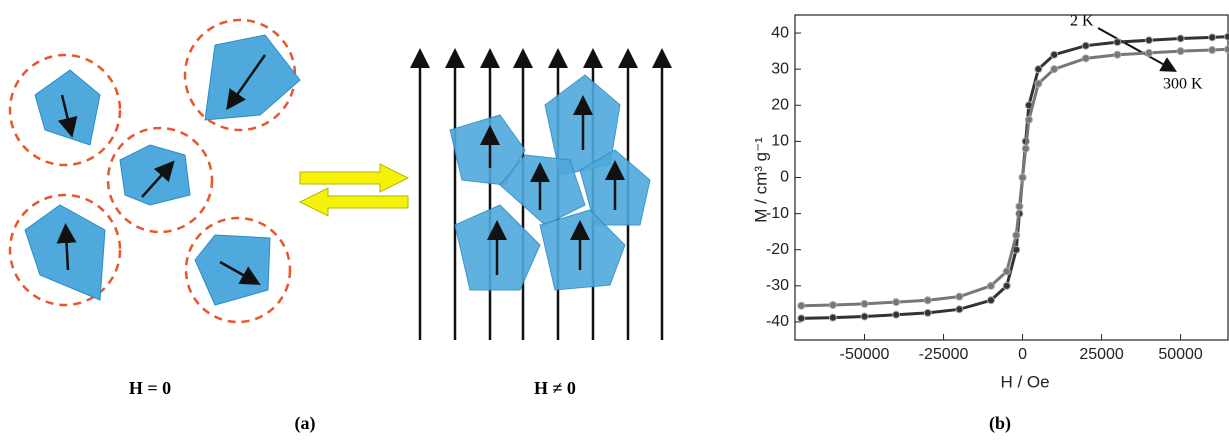  Describe the element at coordinates (780, 32) in the screenshot. I see `y-tick-label: 40` at that location.